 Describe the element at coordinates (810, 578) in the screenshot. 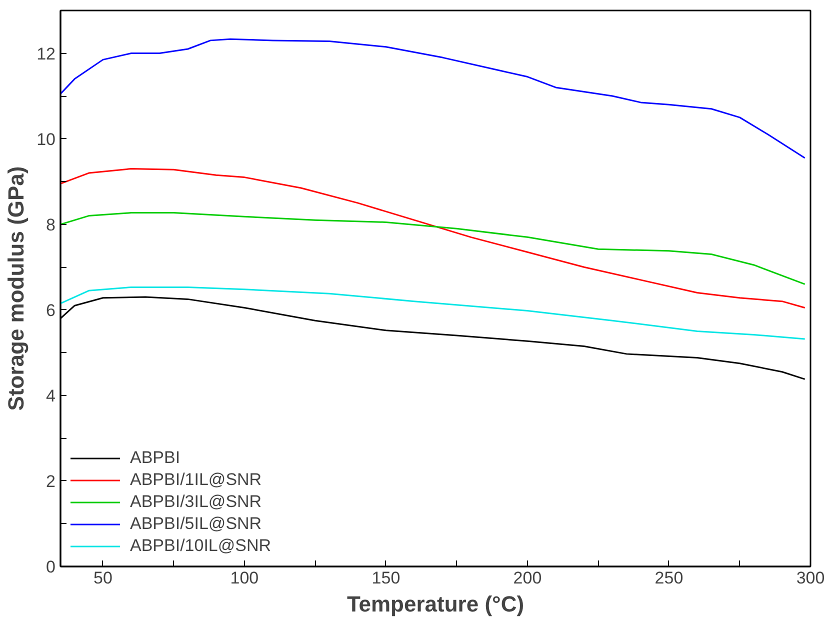

I see `x-tick-label: 300` at that location.